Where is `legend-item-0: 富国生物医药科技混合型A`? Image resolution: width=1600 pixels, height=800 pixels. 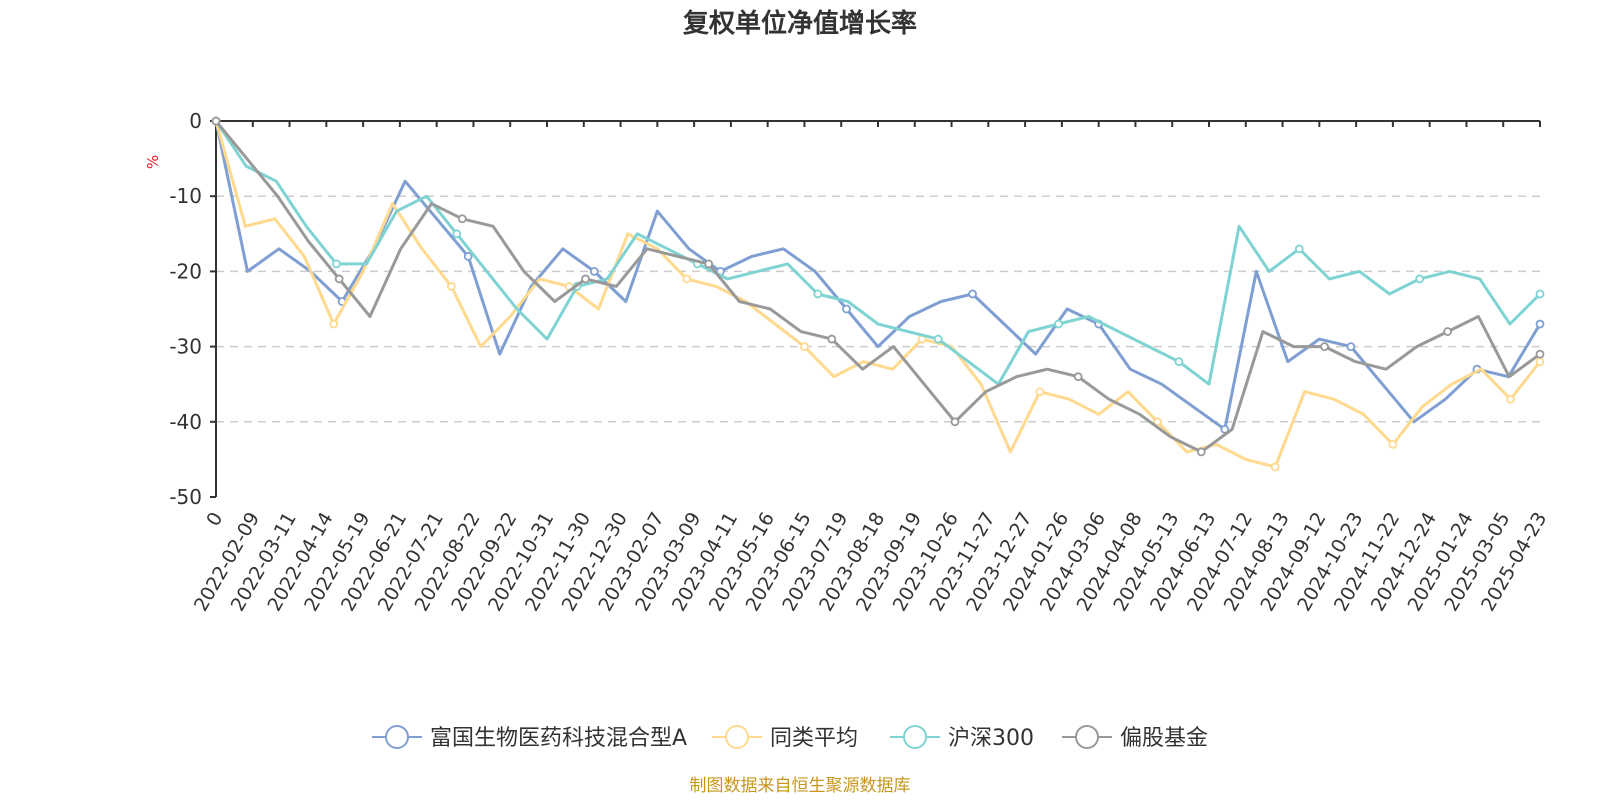 legend-item-0: 富国生物医药科技混合型A is located at coordinates (529, 738).